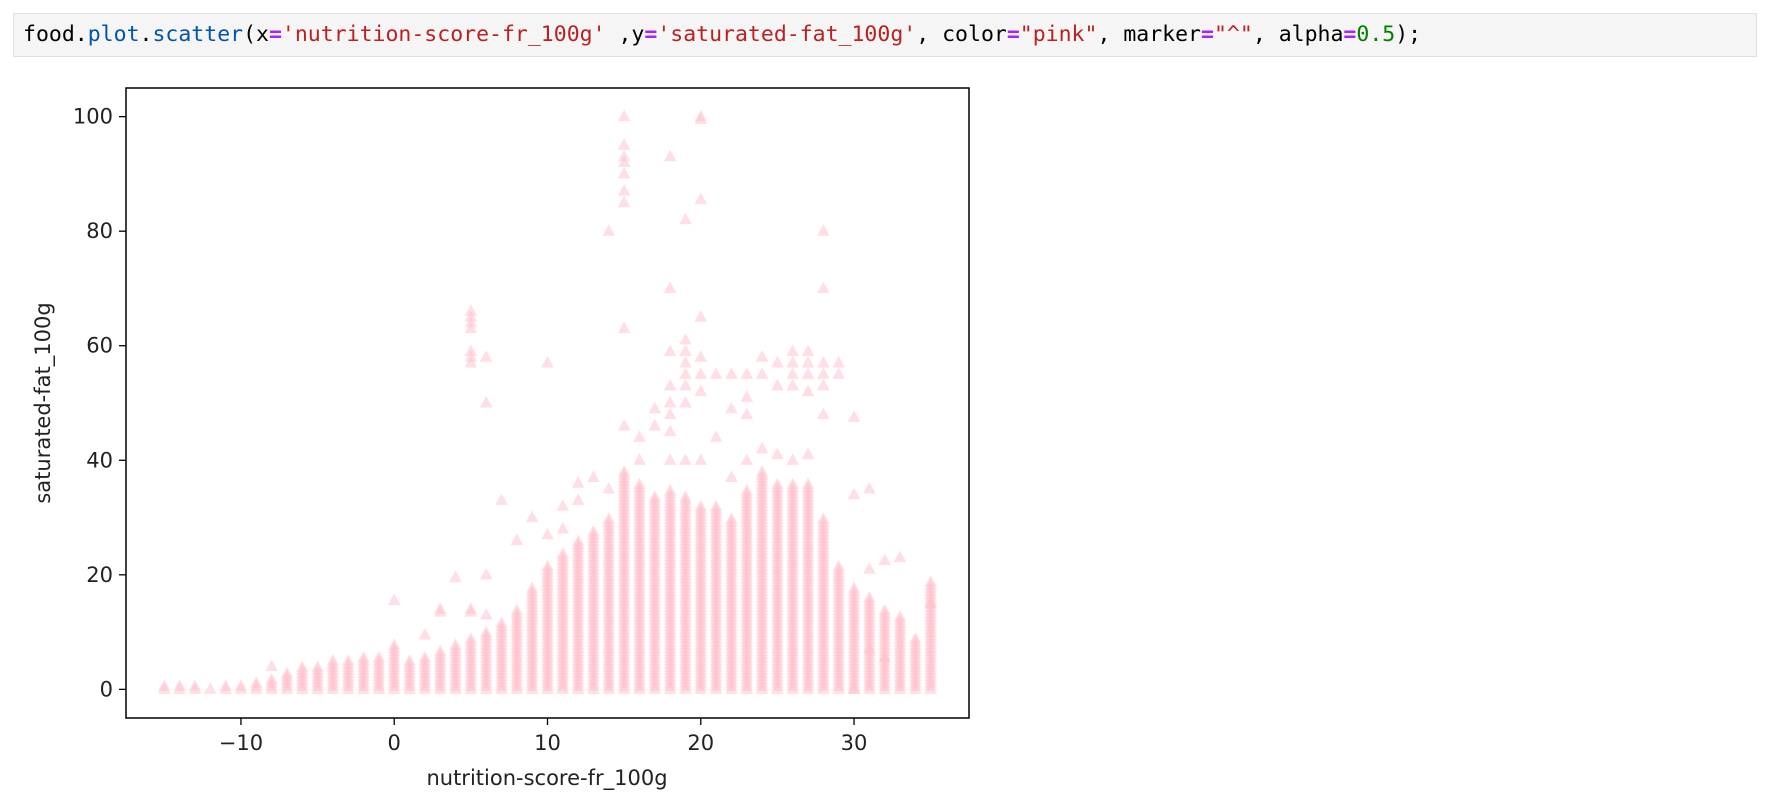  Describe the element at coordinates (700, 743) in the screenshot. I see `x-tick-label: 20` at that location.